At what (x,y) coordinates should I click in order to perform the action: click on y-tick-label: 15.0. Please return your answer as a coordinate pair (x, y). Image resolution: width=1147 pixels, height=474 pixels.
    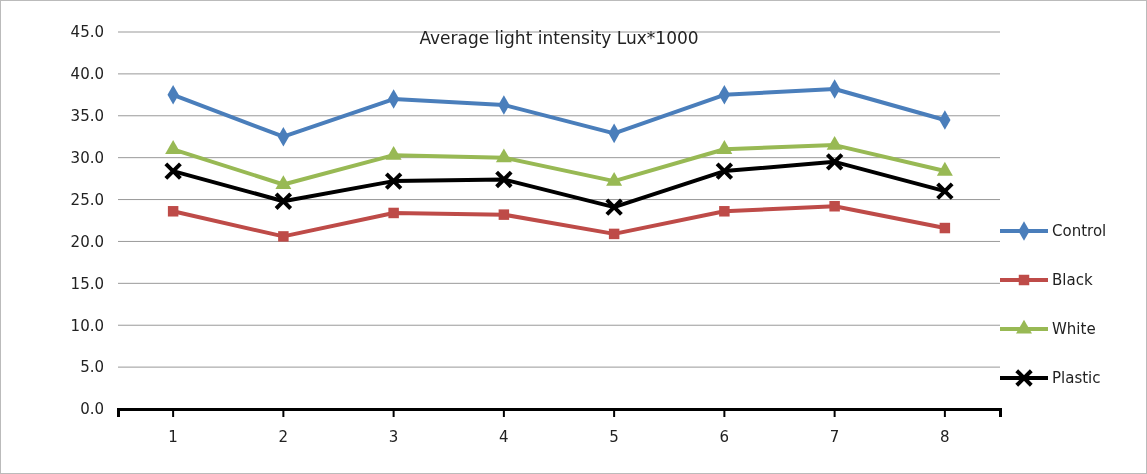
    Looking at the image, I should click on (87, 283).